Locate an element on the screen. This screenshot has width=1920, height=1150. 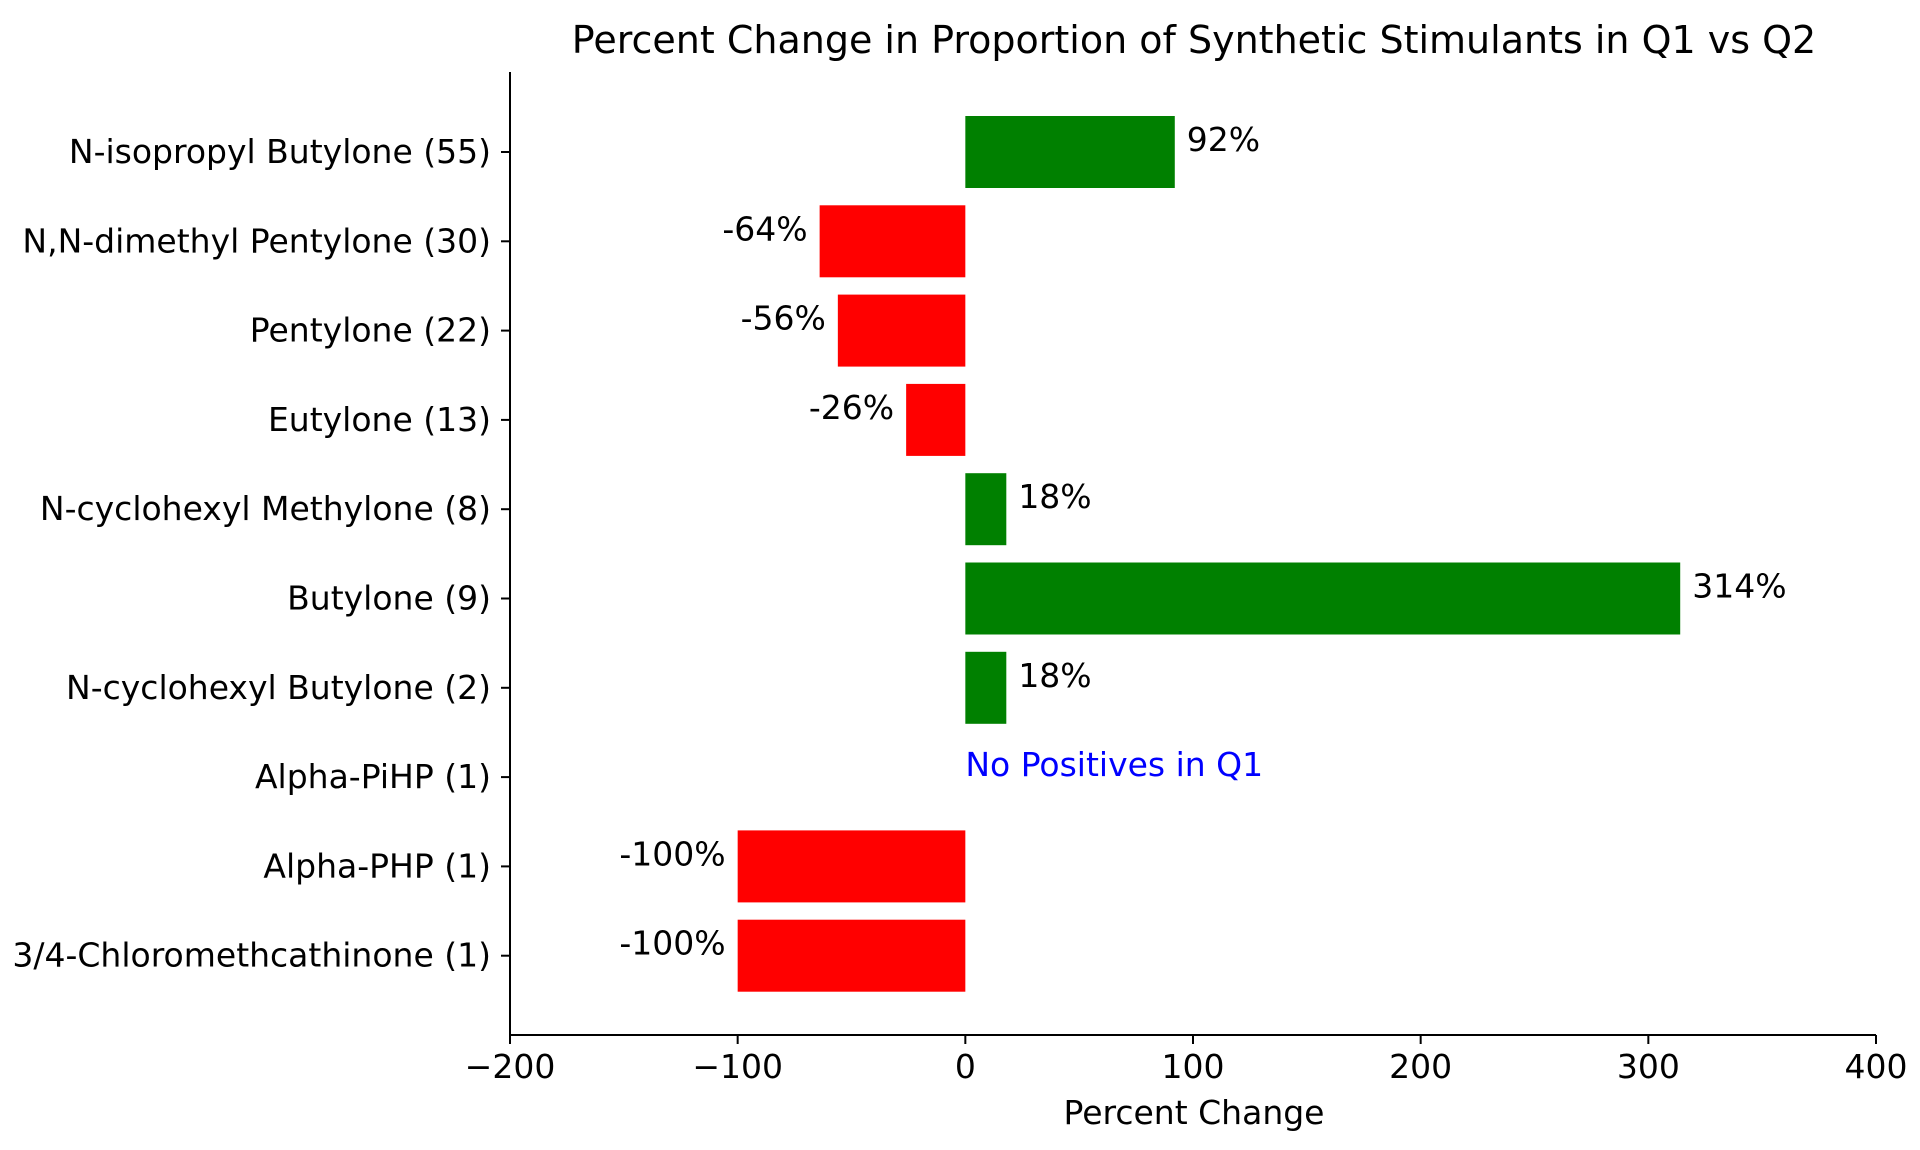
category-label: Butylone (9) is located at coordinates (389, 598).